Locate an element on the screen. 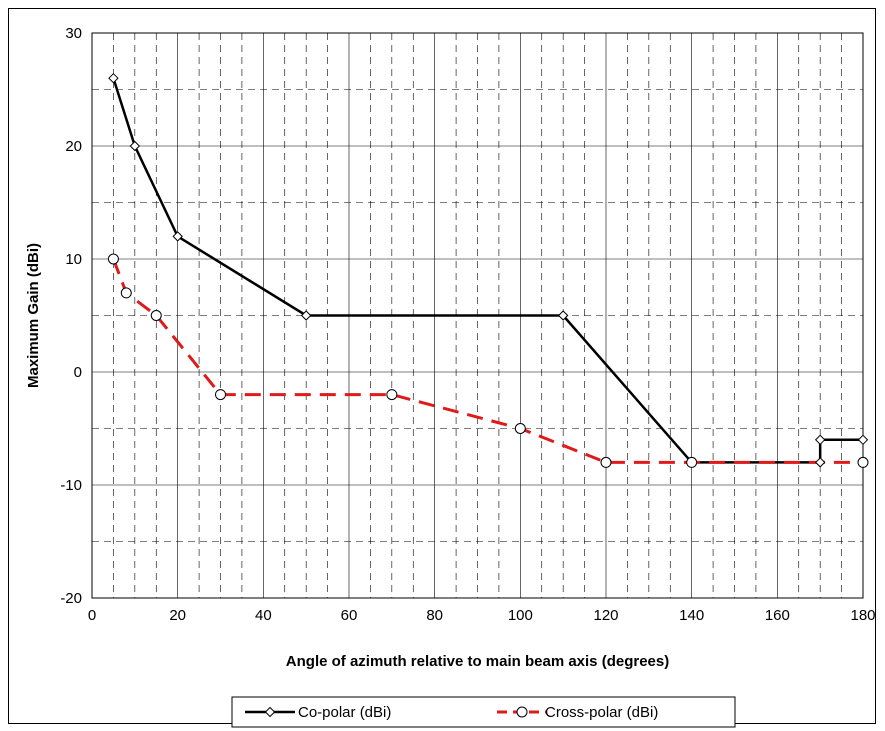  y-tick-label: 0 is located at coordinates (78, 372).